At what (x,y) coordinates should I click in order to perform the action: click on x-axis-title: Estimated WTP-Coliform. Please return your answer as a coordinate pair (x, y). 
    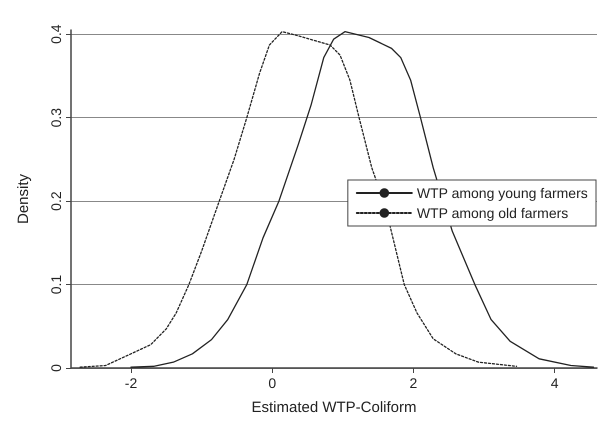
    Looking at the image, I should click on (334, 407).